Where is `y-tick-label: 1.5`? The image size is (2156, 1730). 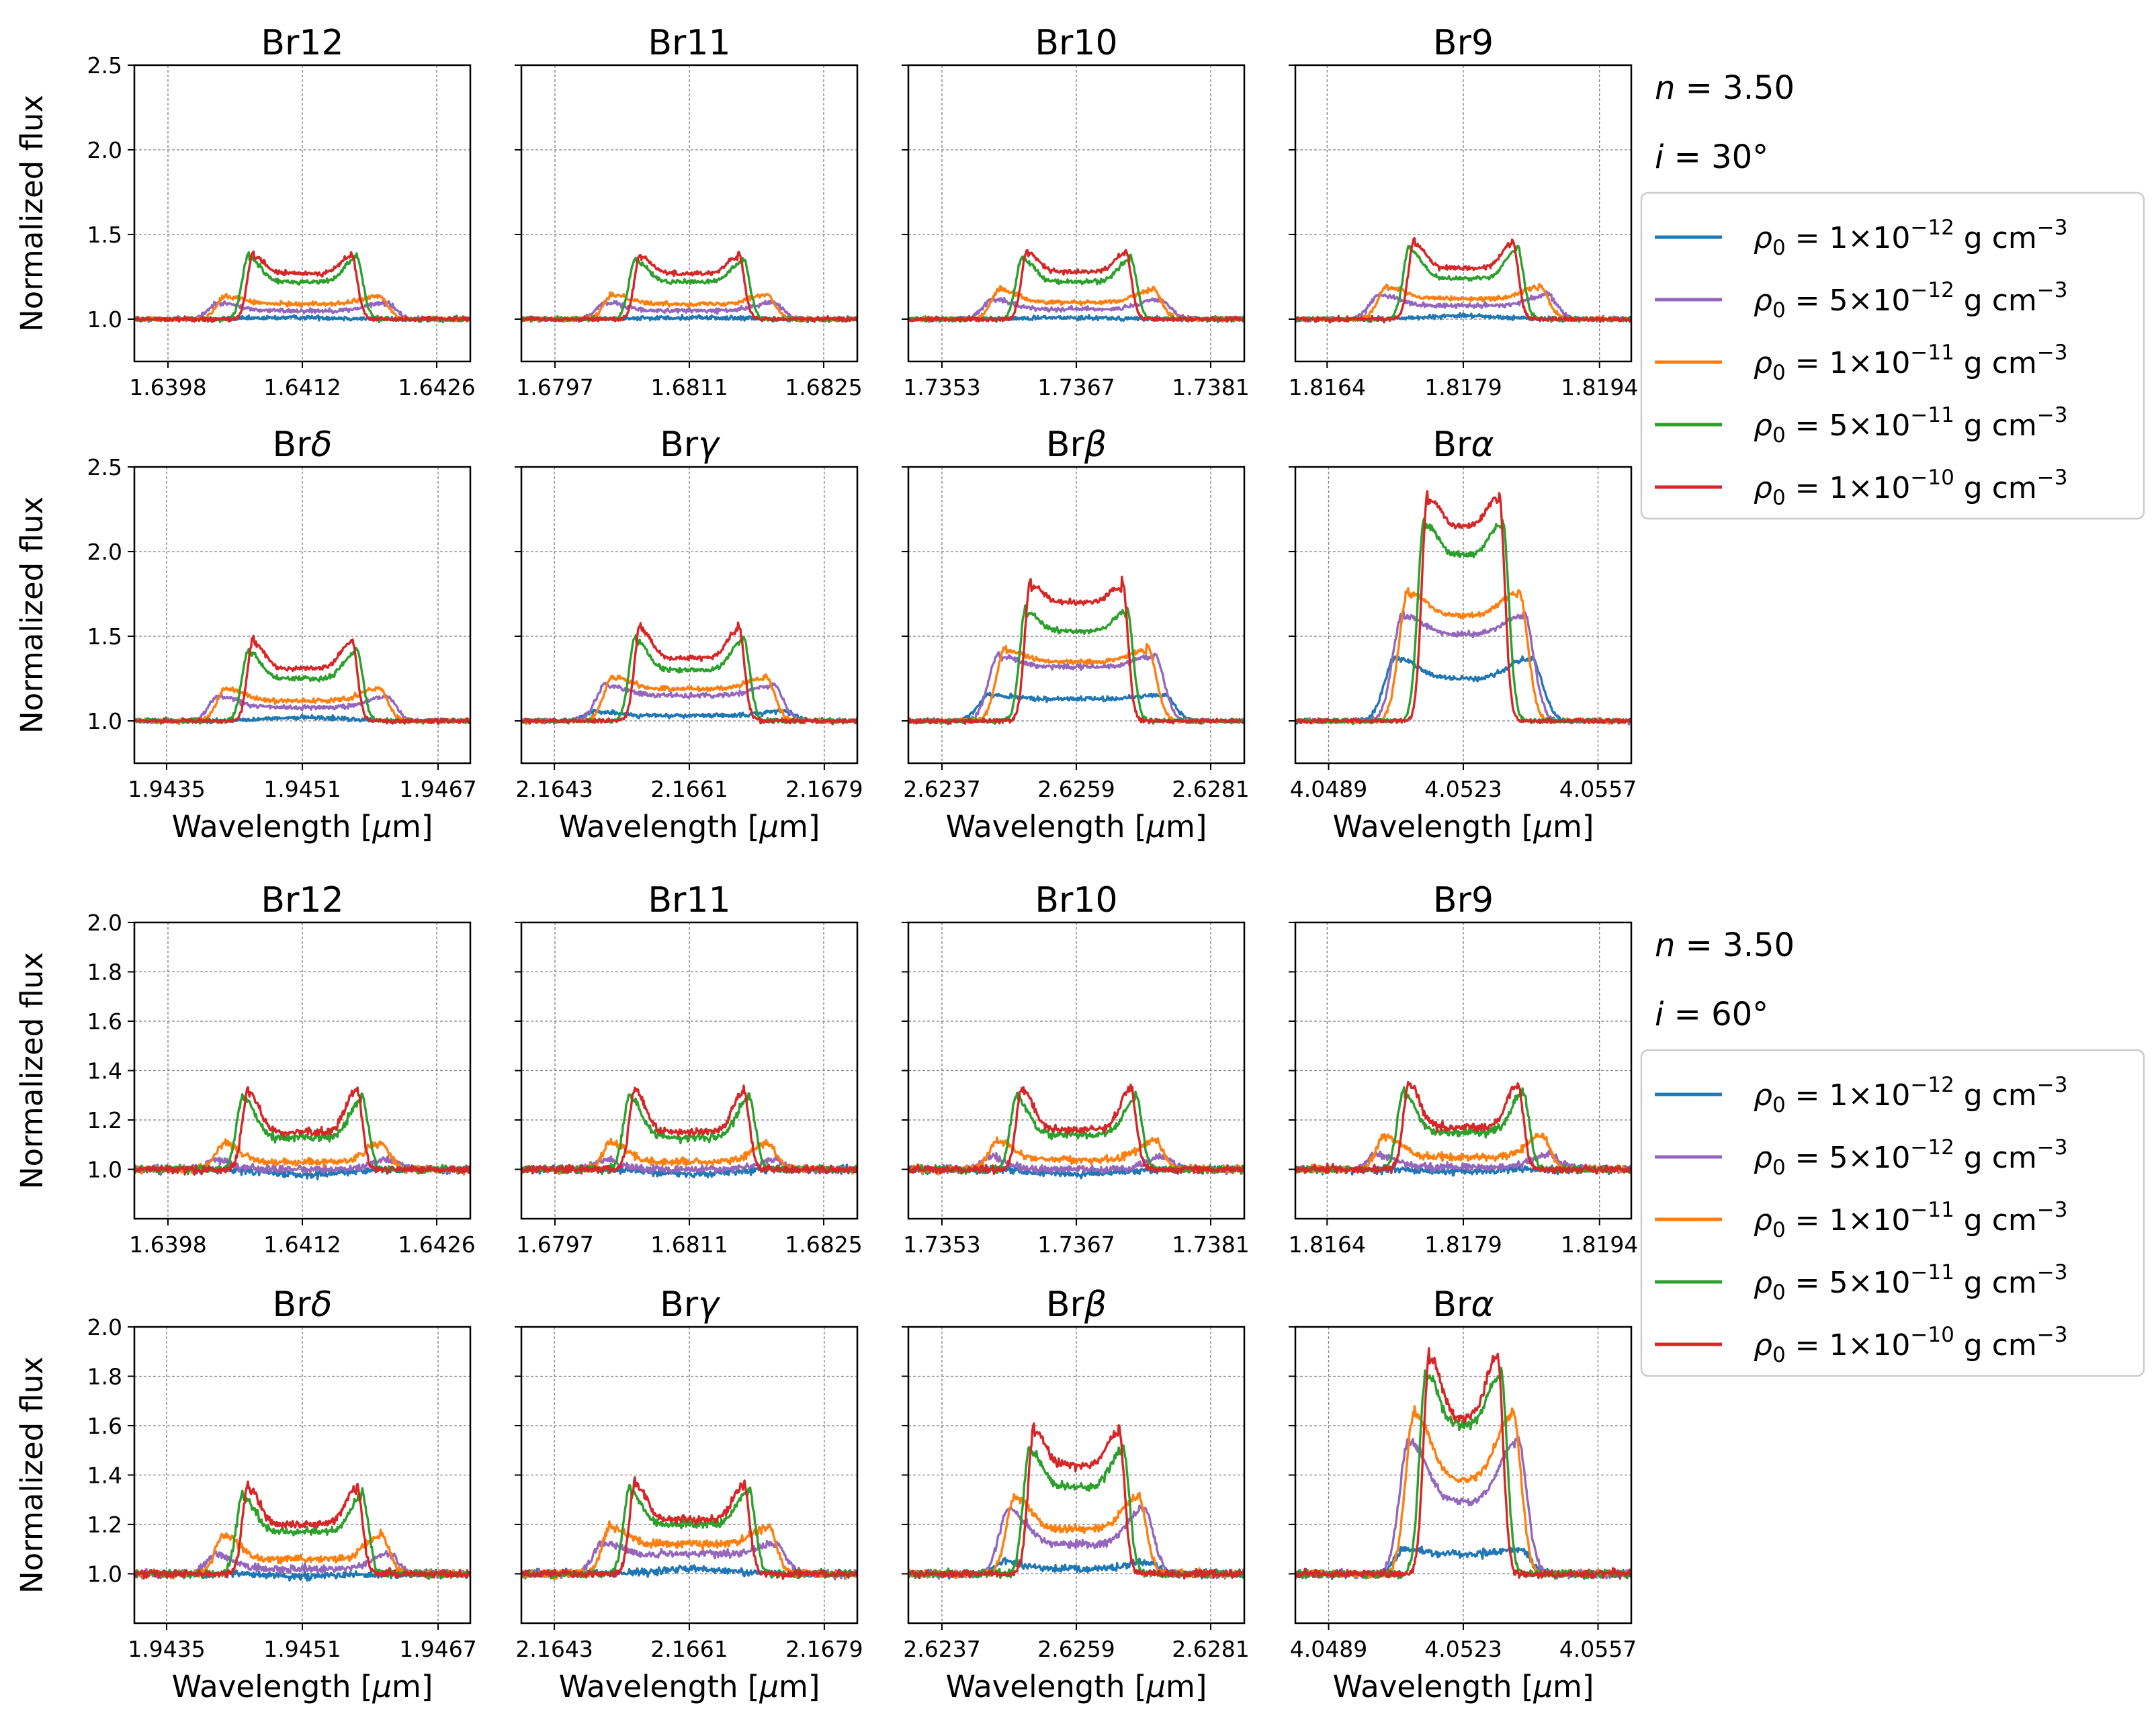
y-tick-label: 1.5 is located at coordinates (104, 636).